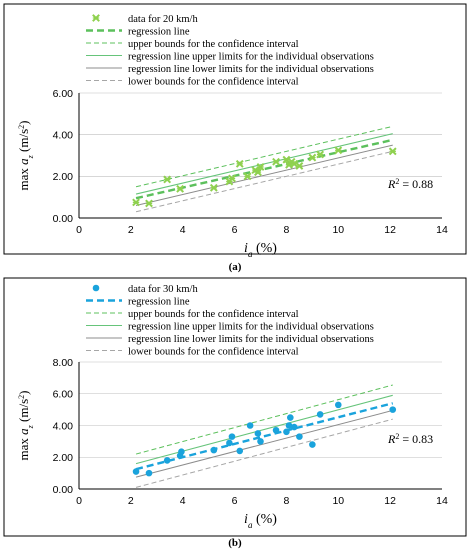 This screenshot has width=470, height=550. What do you see at coordinates (163, 19) in the screenshot?
I see `legend-label: data for 20 km/h` at bounding box center [163, 19].